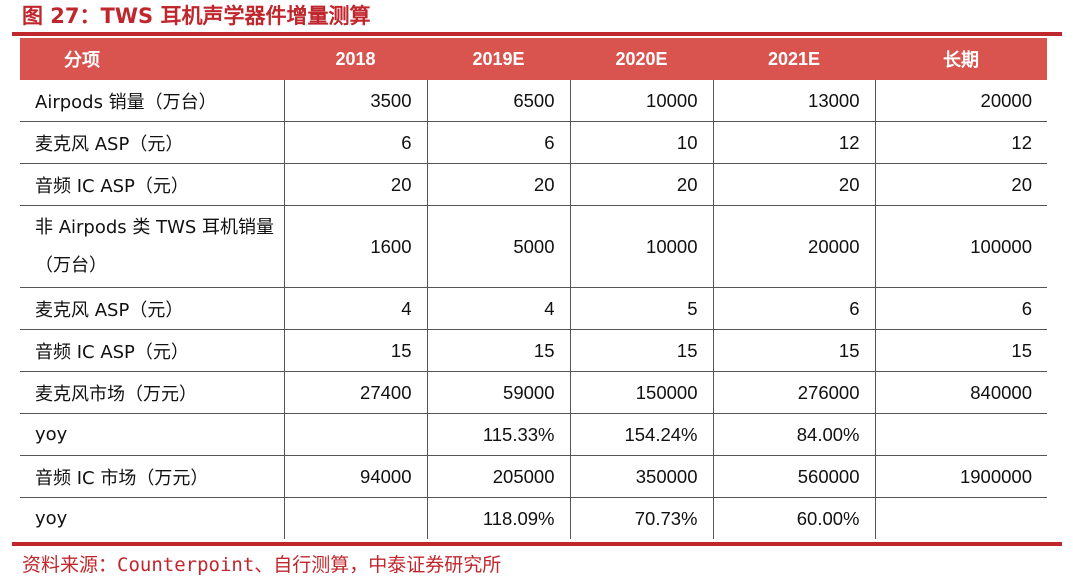 This screenshot has width=1073, height=581. I want to click on header-row: 分项 2018 2019E 2020E 2021E 长期, so click(533, 59).